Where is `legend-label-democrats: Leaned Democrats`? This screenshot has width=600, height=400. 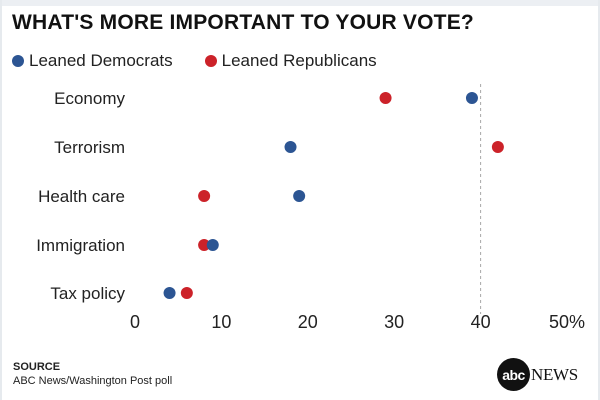
legend-label-democrats: Leaned Democrats is located at coordinates (101, 60).